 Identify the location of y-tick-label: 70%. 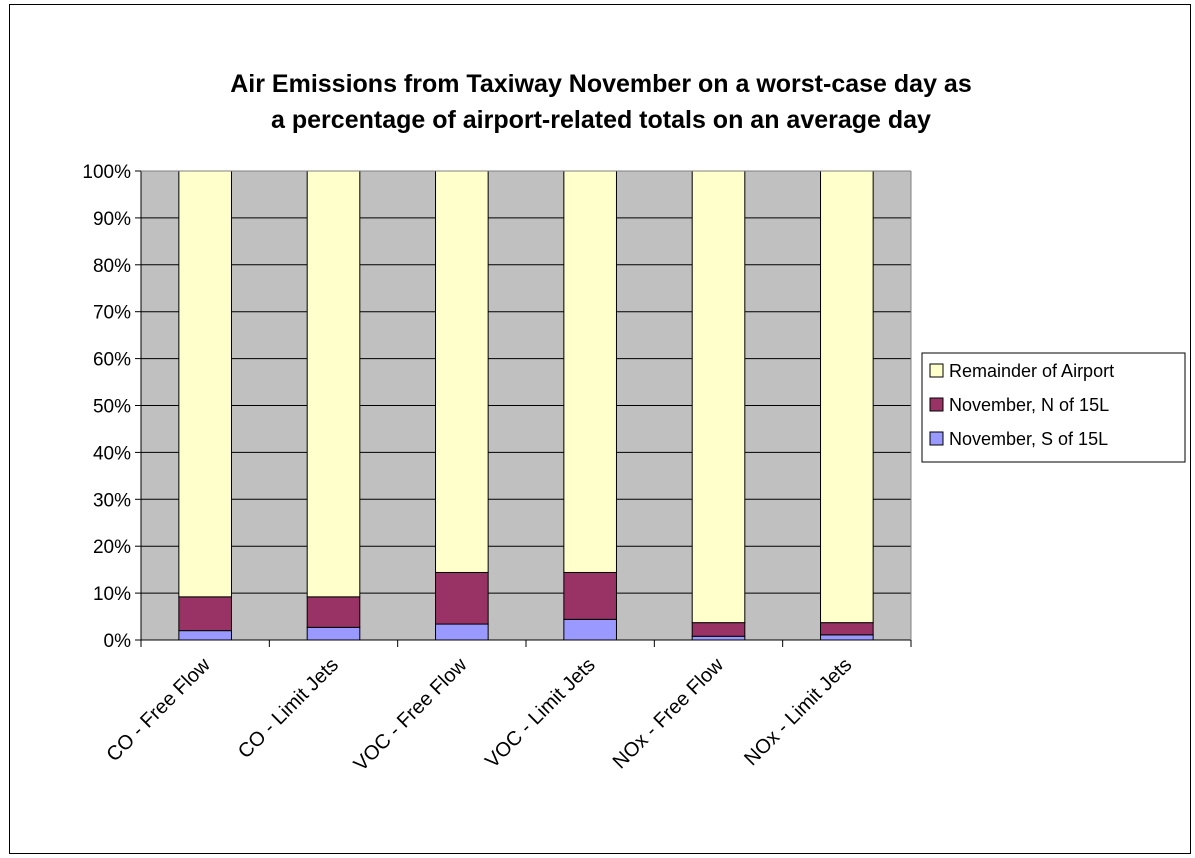
(112, 313).